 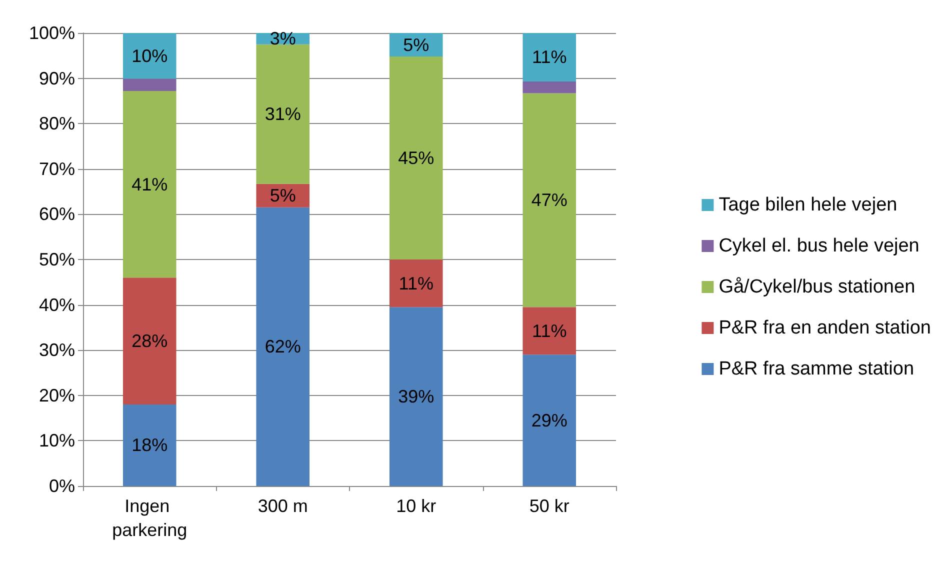 What do you see at coordinates (51, 33) in the screenshot?
I see `y-tick-label: 100%` at bounding box center [51, 33].